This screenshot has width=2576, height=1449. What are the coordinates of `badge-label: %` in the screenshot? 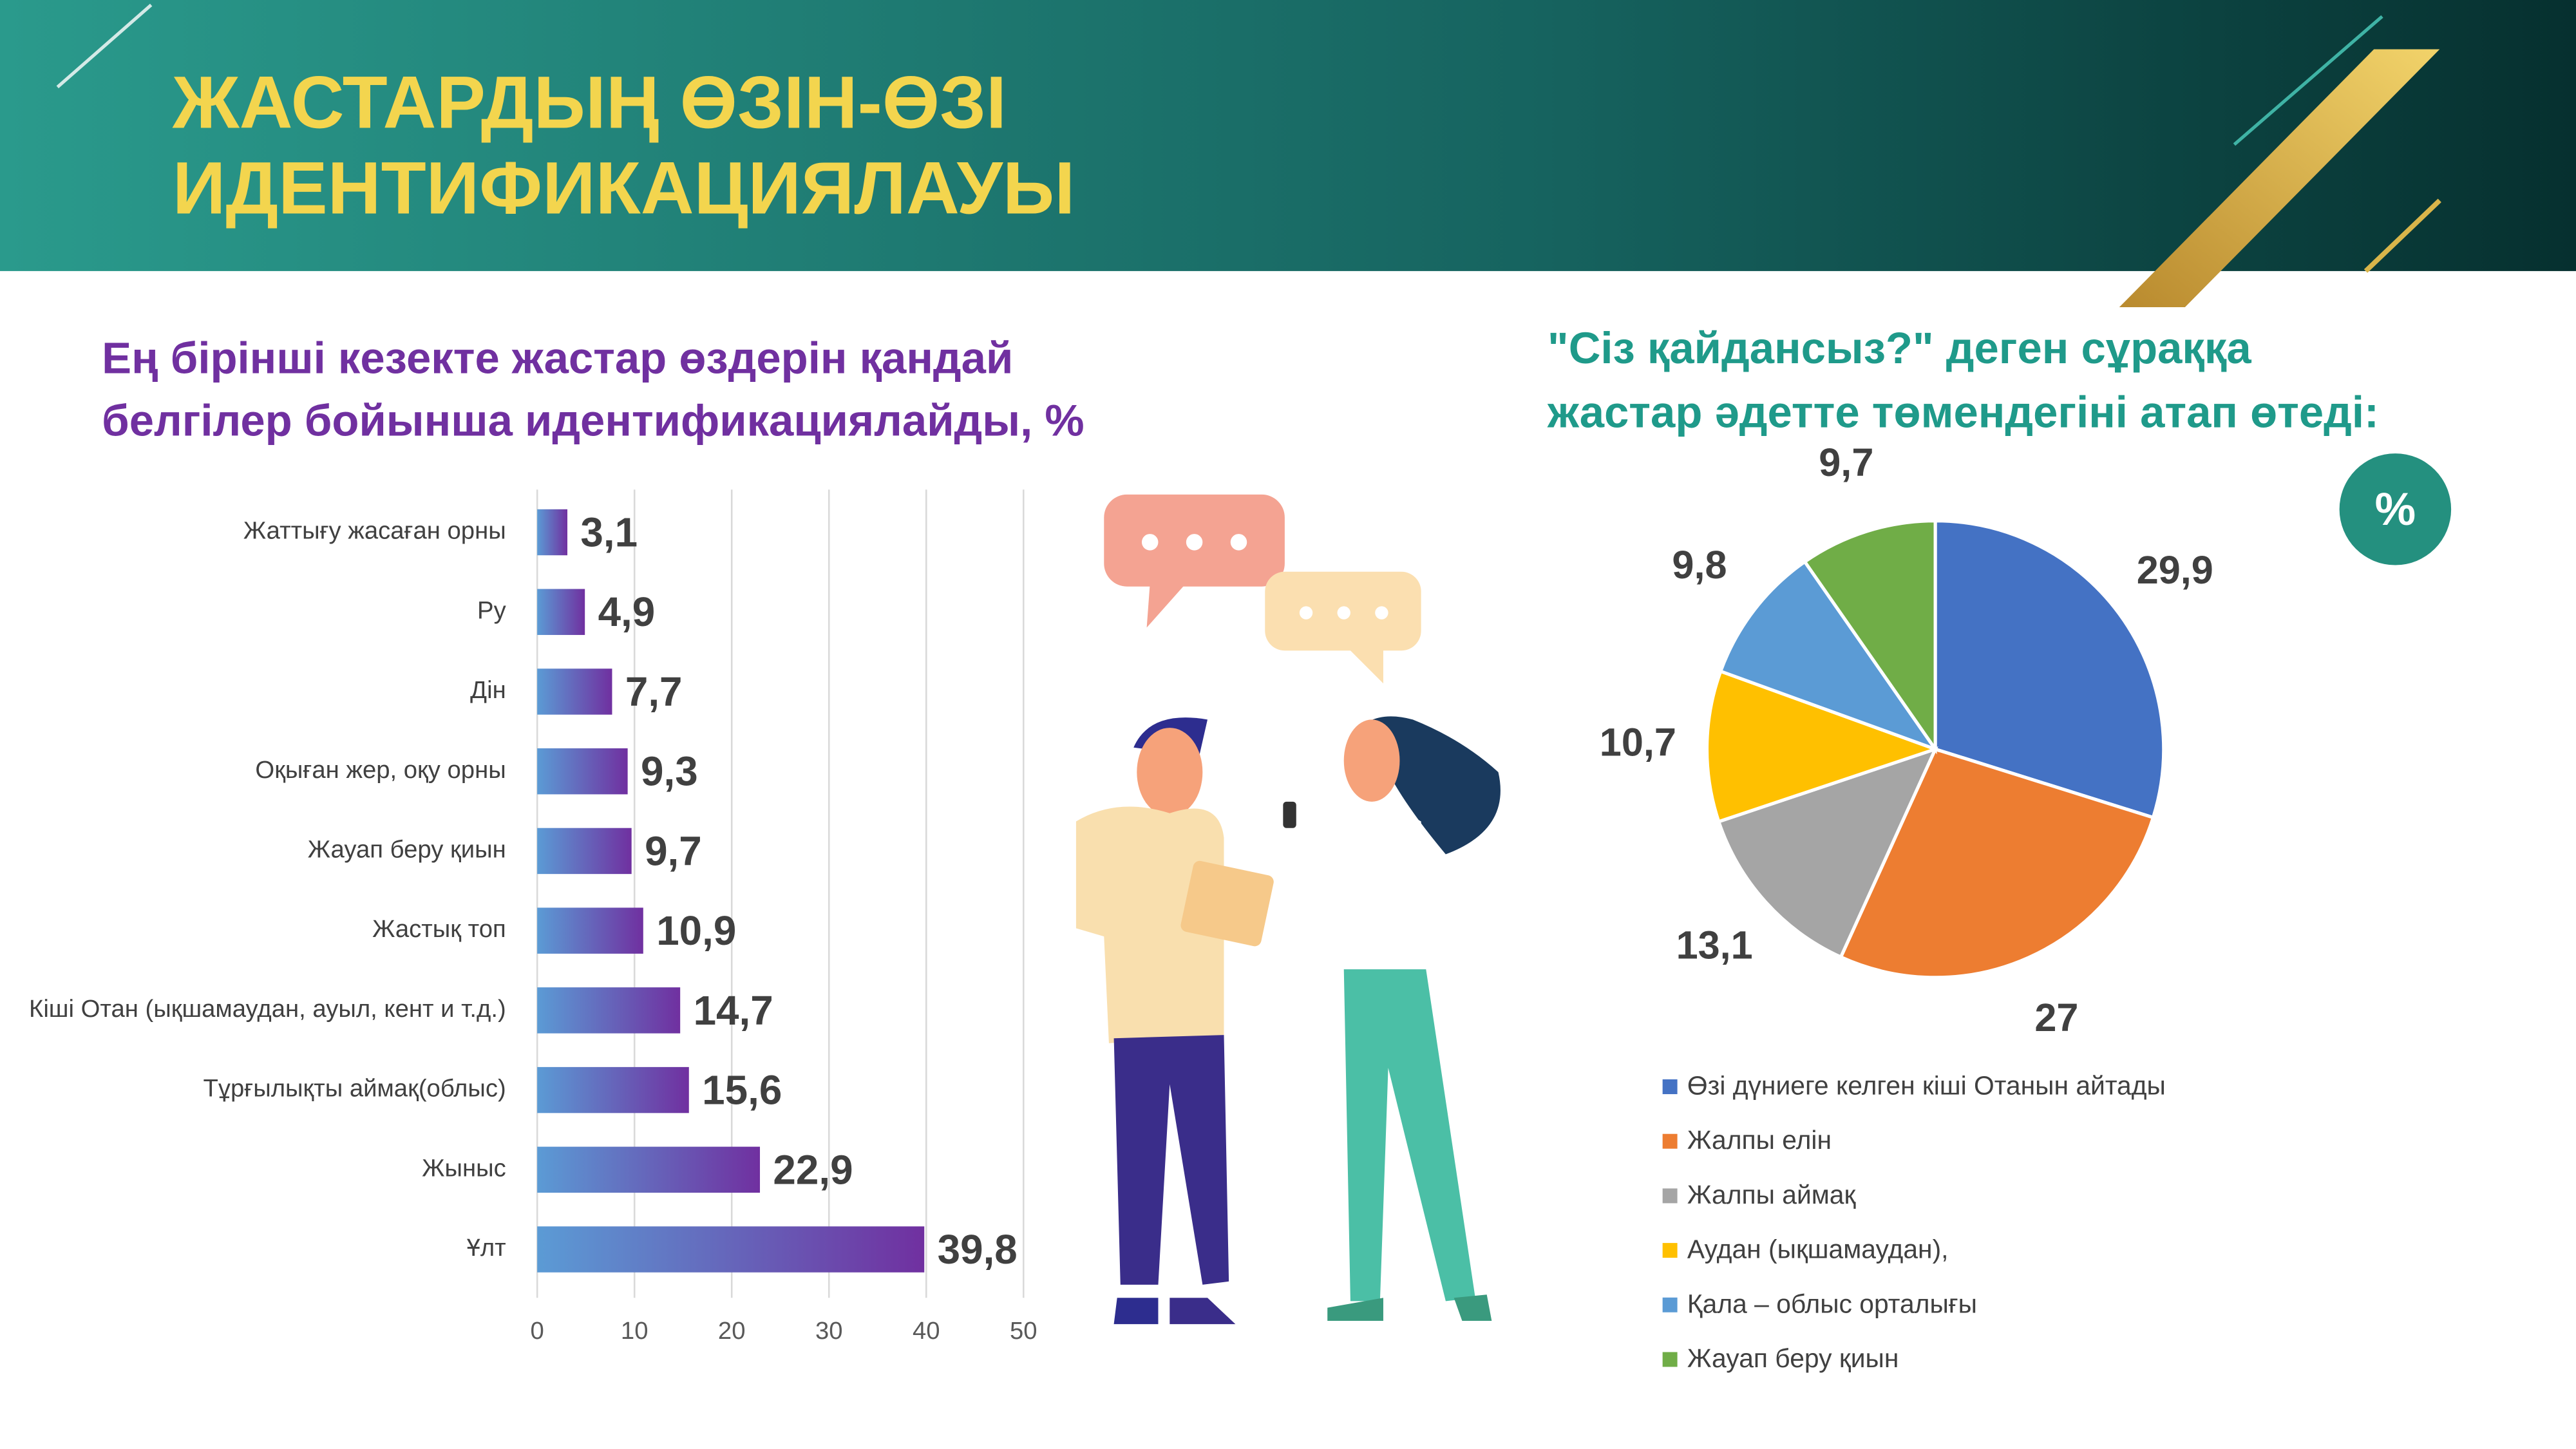 It's located at (2395, 510).